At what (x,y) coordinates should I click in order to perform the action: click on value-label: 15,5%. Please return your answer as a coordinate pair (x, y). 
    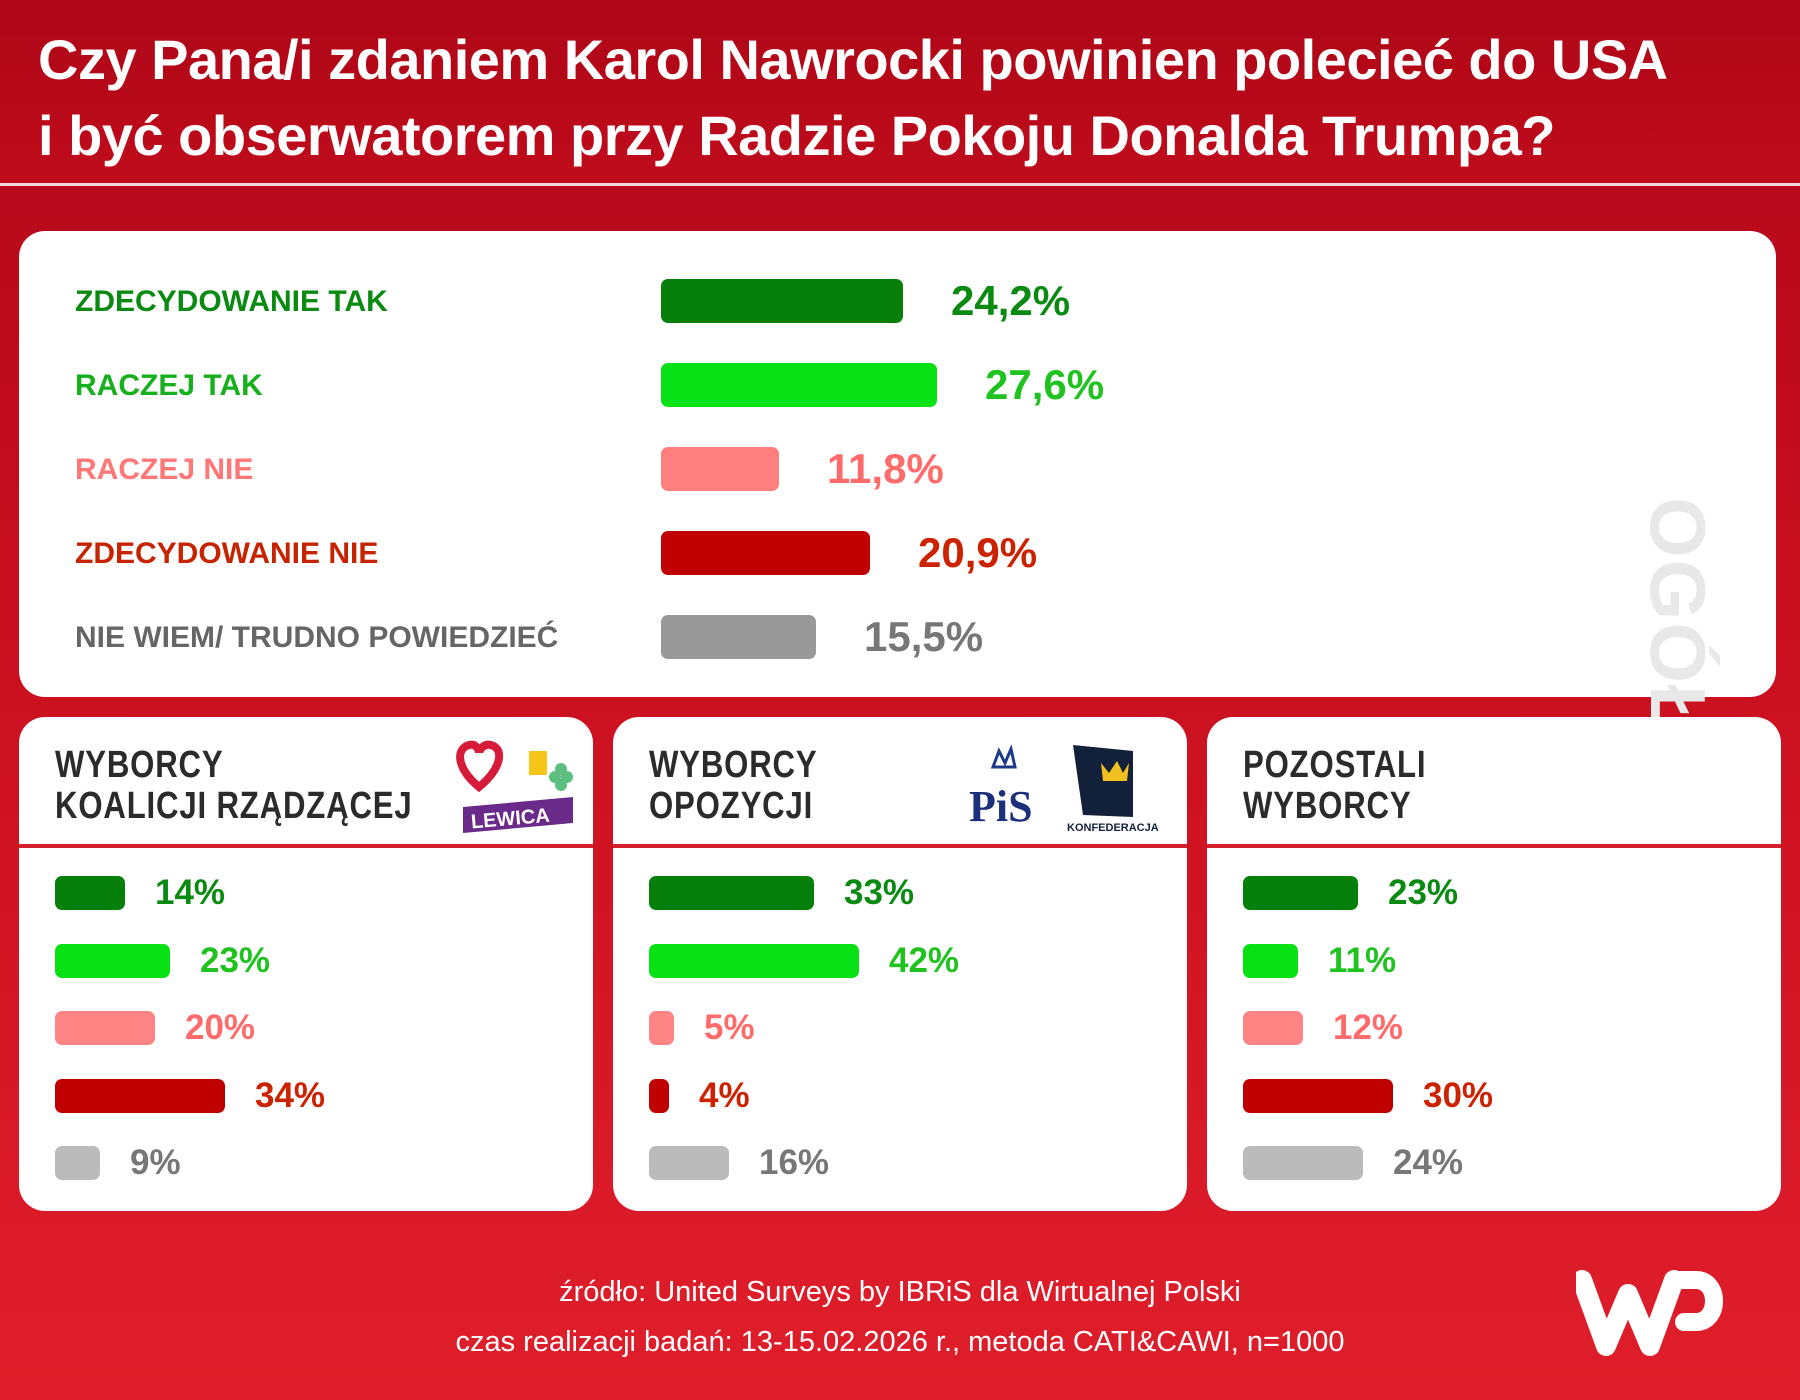
    Looking at the image, I should click on (924, 636).